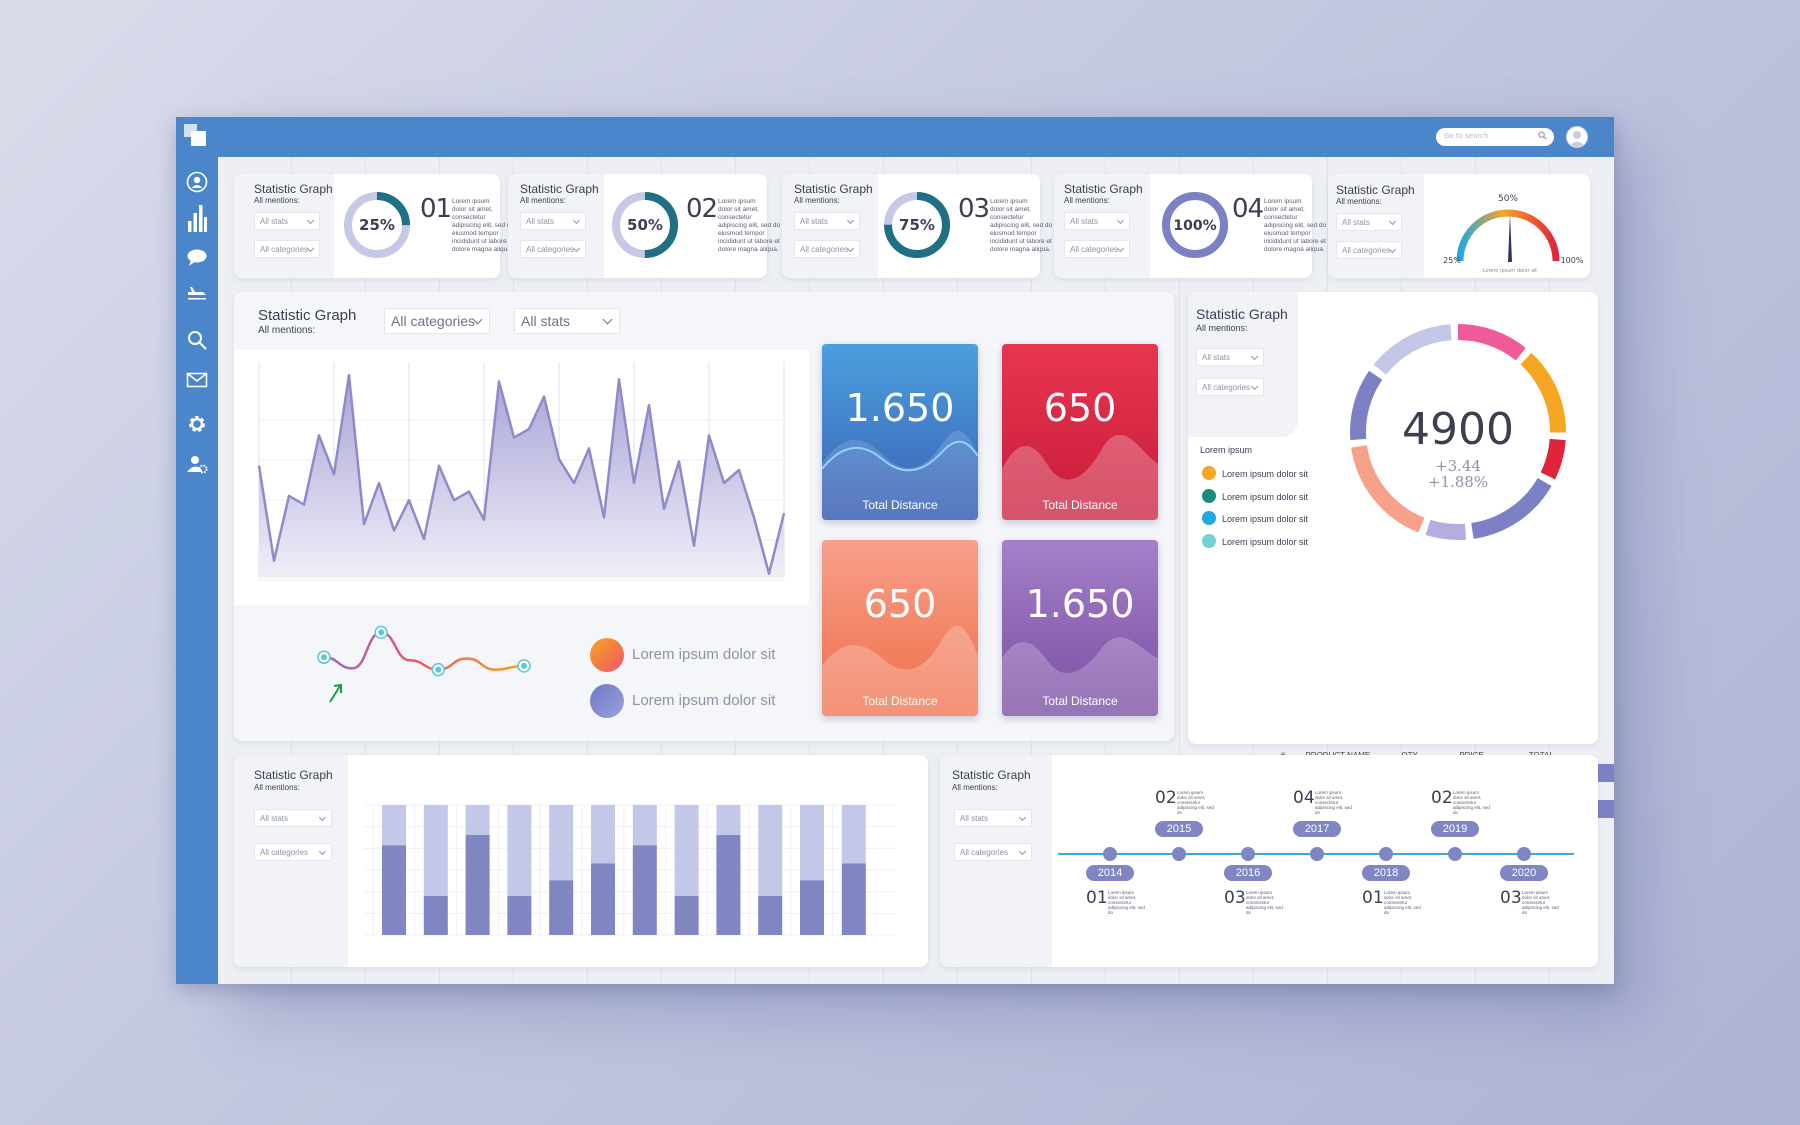 This screenshot has height=1125, width=1800. I want to click on arrow-icon, so click(335, 693).